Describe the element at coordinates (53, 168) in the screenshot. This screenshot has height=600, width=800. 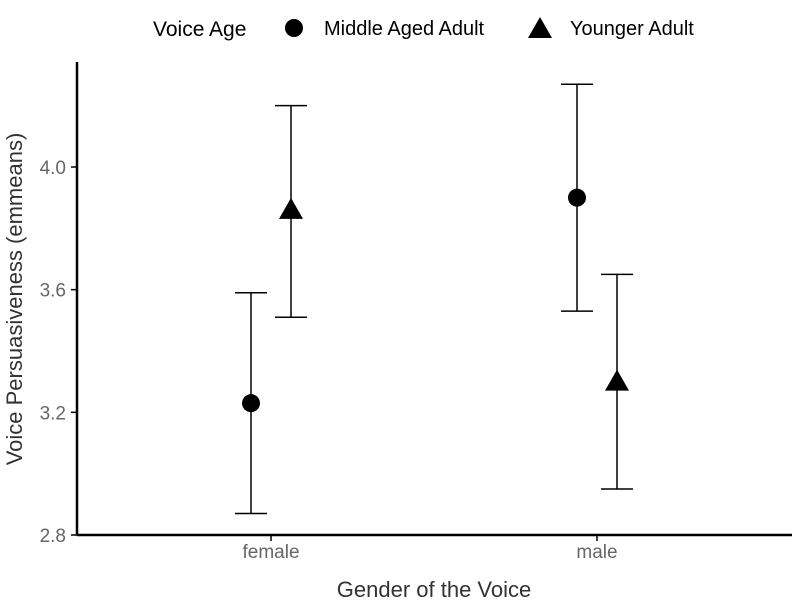
I see `y-tick-label: 4.0` at that location.